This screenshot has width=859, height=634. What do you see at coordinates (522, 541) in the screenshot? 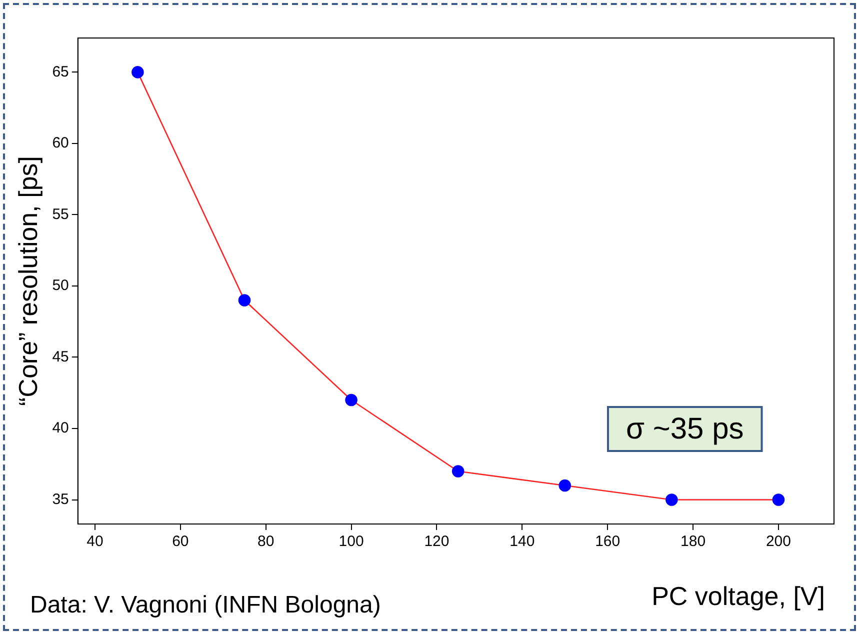
I see `x-tick-label: 140` at bounding box center [522, 541].